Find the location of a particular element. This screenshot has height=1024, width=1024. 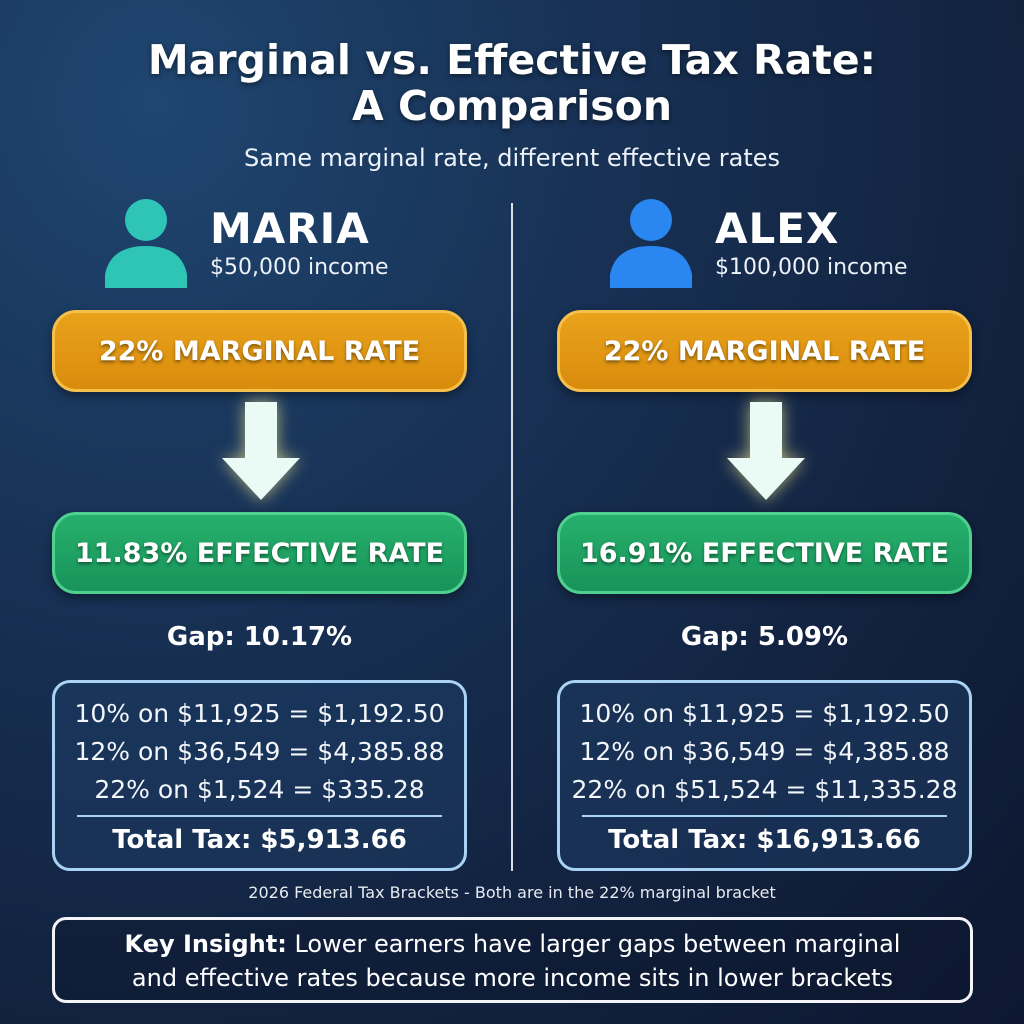

rate-gap: Gap: 5.09% is located at coordinates (764, 637).